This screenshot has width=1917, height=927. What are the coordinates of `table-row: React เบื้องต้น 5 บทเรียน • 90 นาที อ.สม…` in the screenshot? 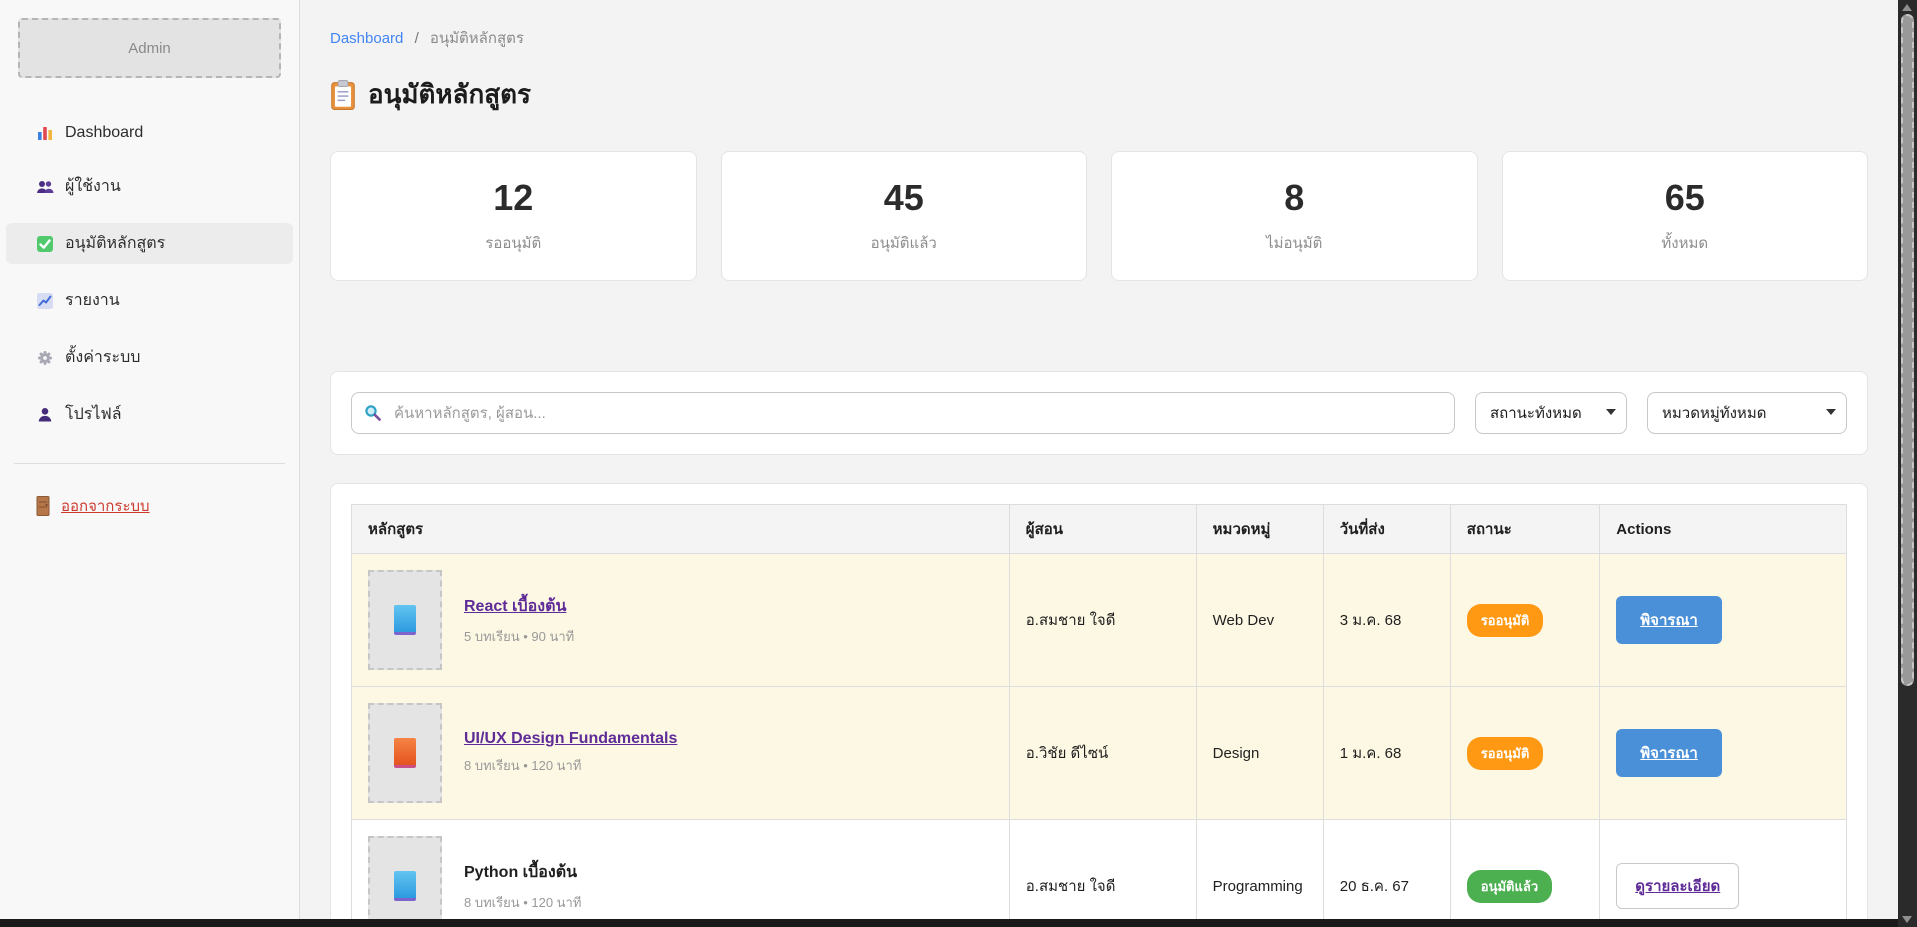 It's located at (1099, 620).